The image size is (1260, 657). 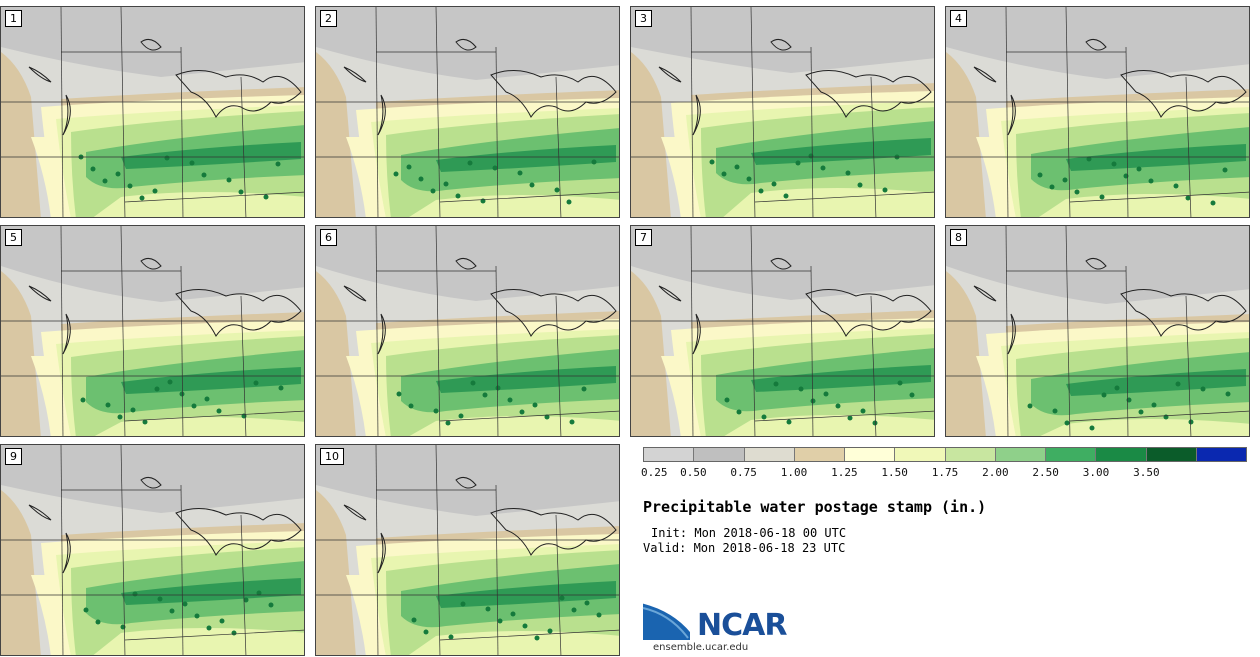 I want to click on colorbar-tick-label: 1.50, so click(x=894, y=472).